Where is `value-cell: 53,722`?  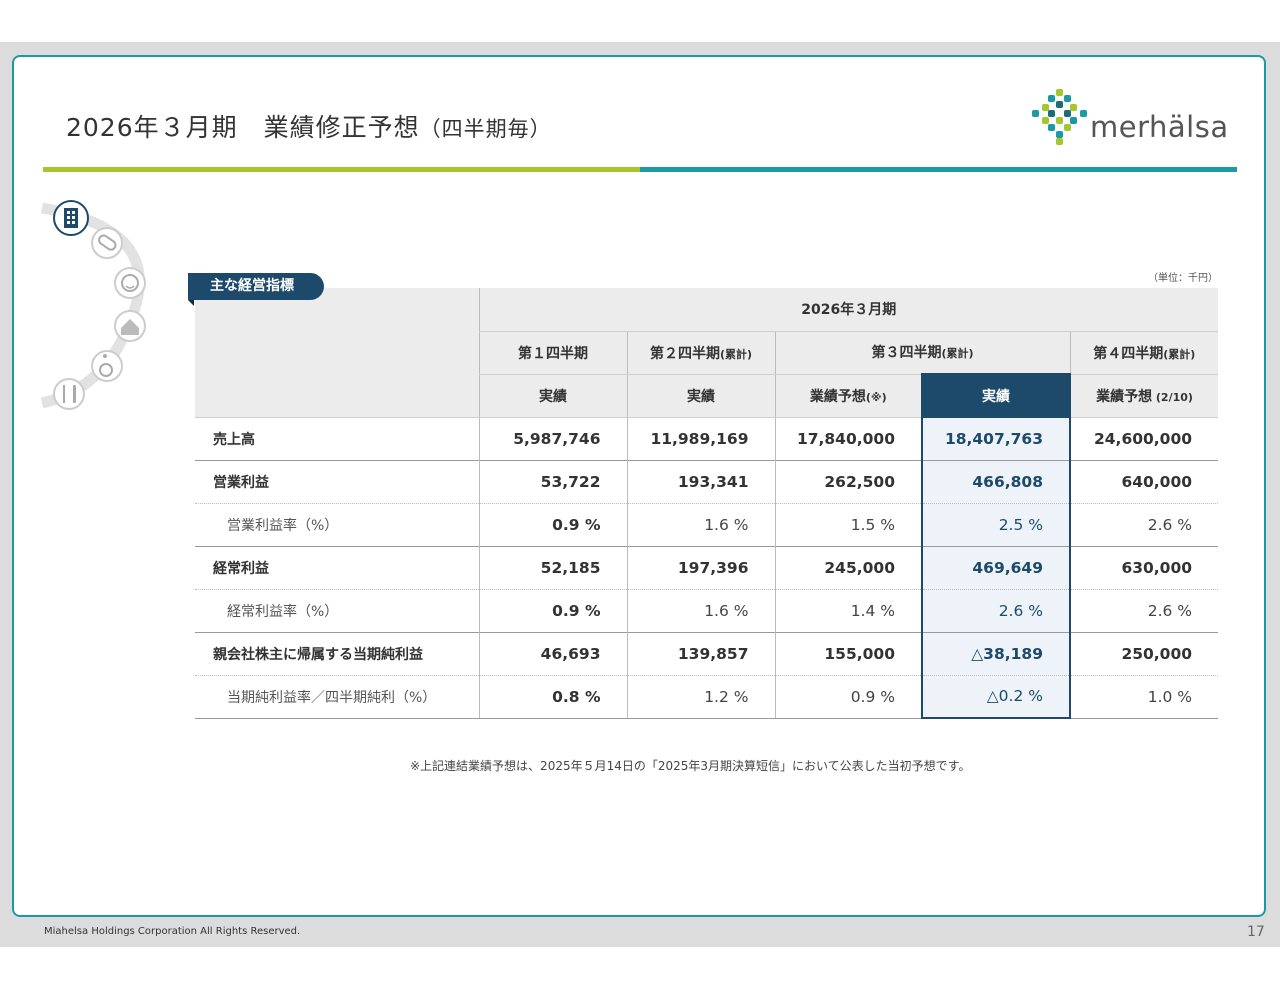
value-cell: 53,722 is located at coordinates (552, 481).